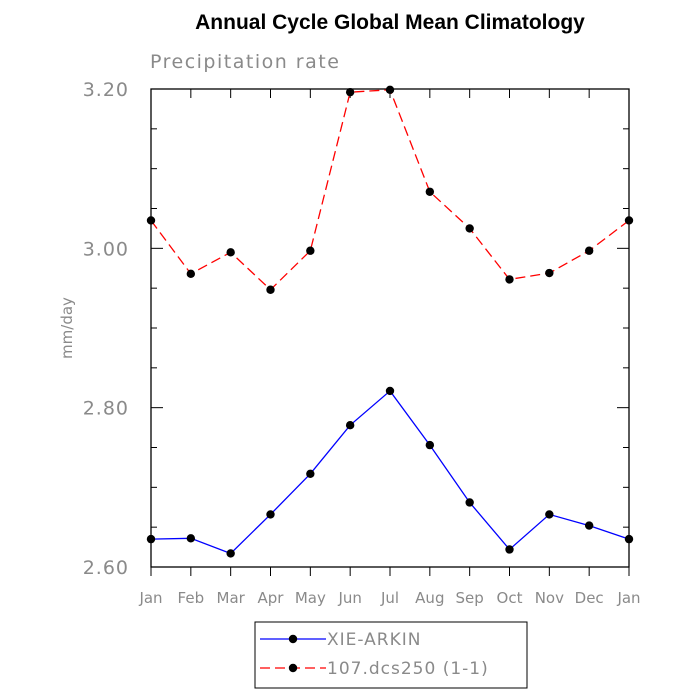 This screenshot has height=700, width=700. What do you see at coordinates (510, 598) in the screenshot?
I see `x-tick-label: Oct` at bounding box center [510, 598].